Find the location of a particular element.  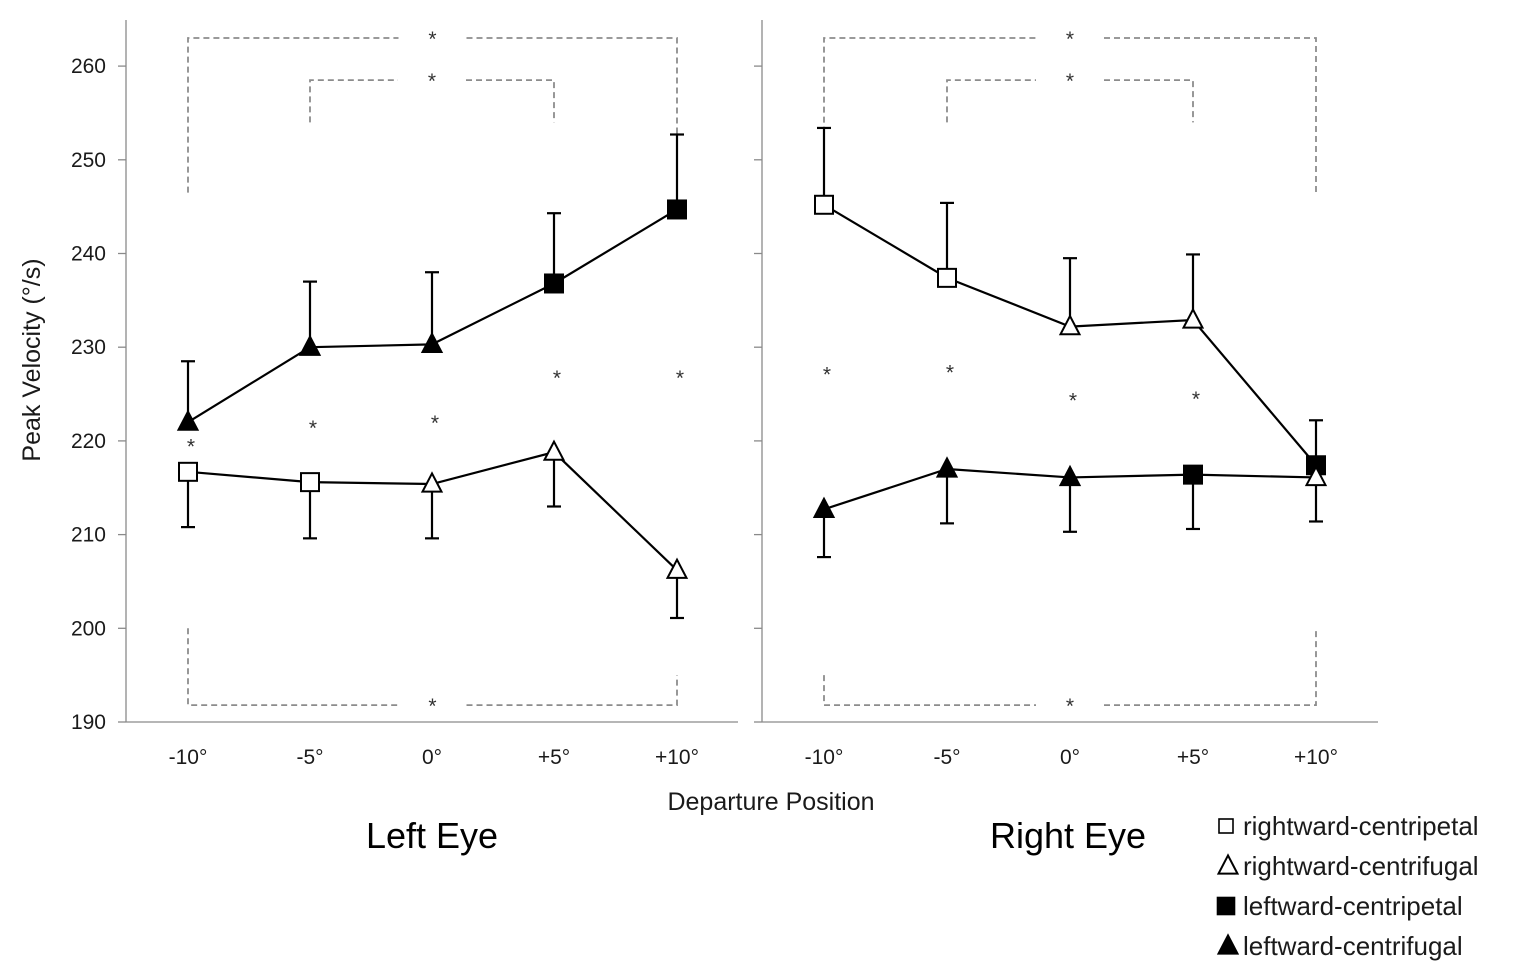

y-tick-label: 220 is located at coordinates (88, 441).